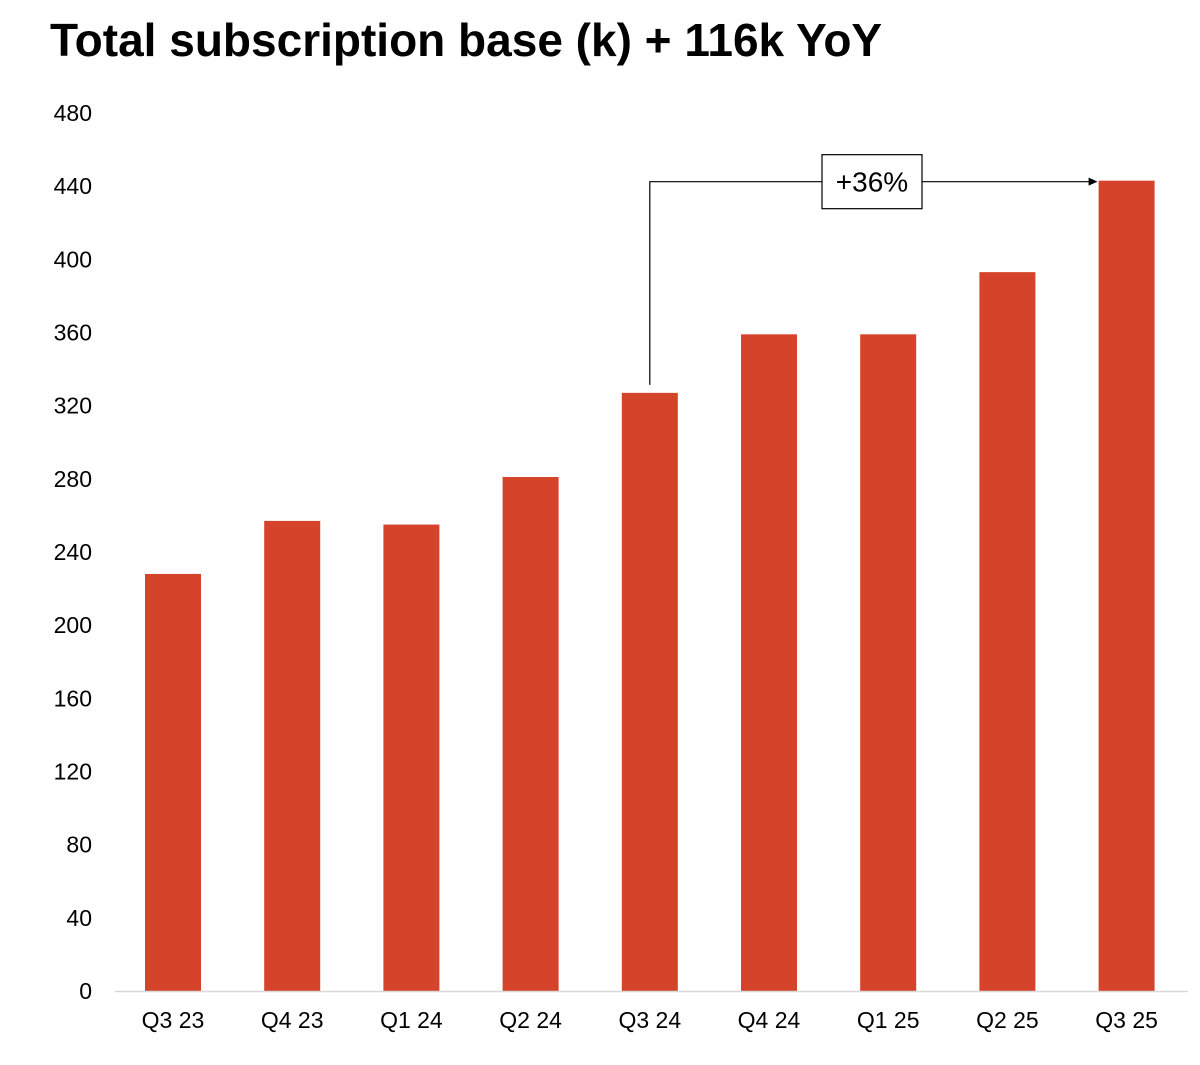 Image resolution: width=1200 pixels, height=1065 pixels. I want to click on x-tick-label: Q3 24, so click(649, 1020).